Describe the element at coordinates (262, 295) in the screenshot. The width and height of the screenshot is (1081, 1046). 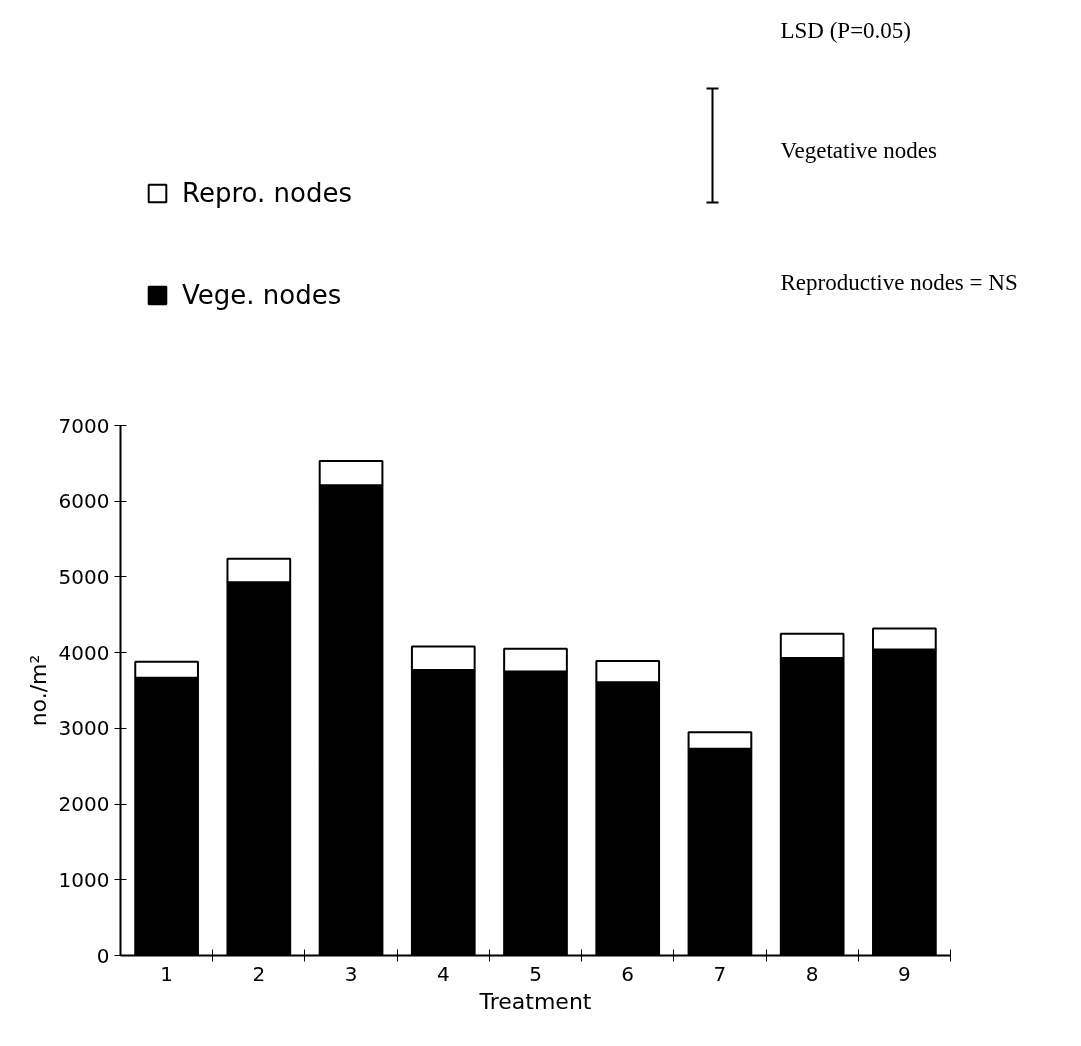
I see `legend-label: Vege. nodes` at that location.